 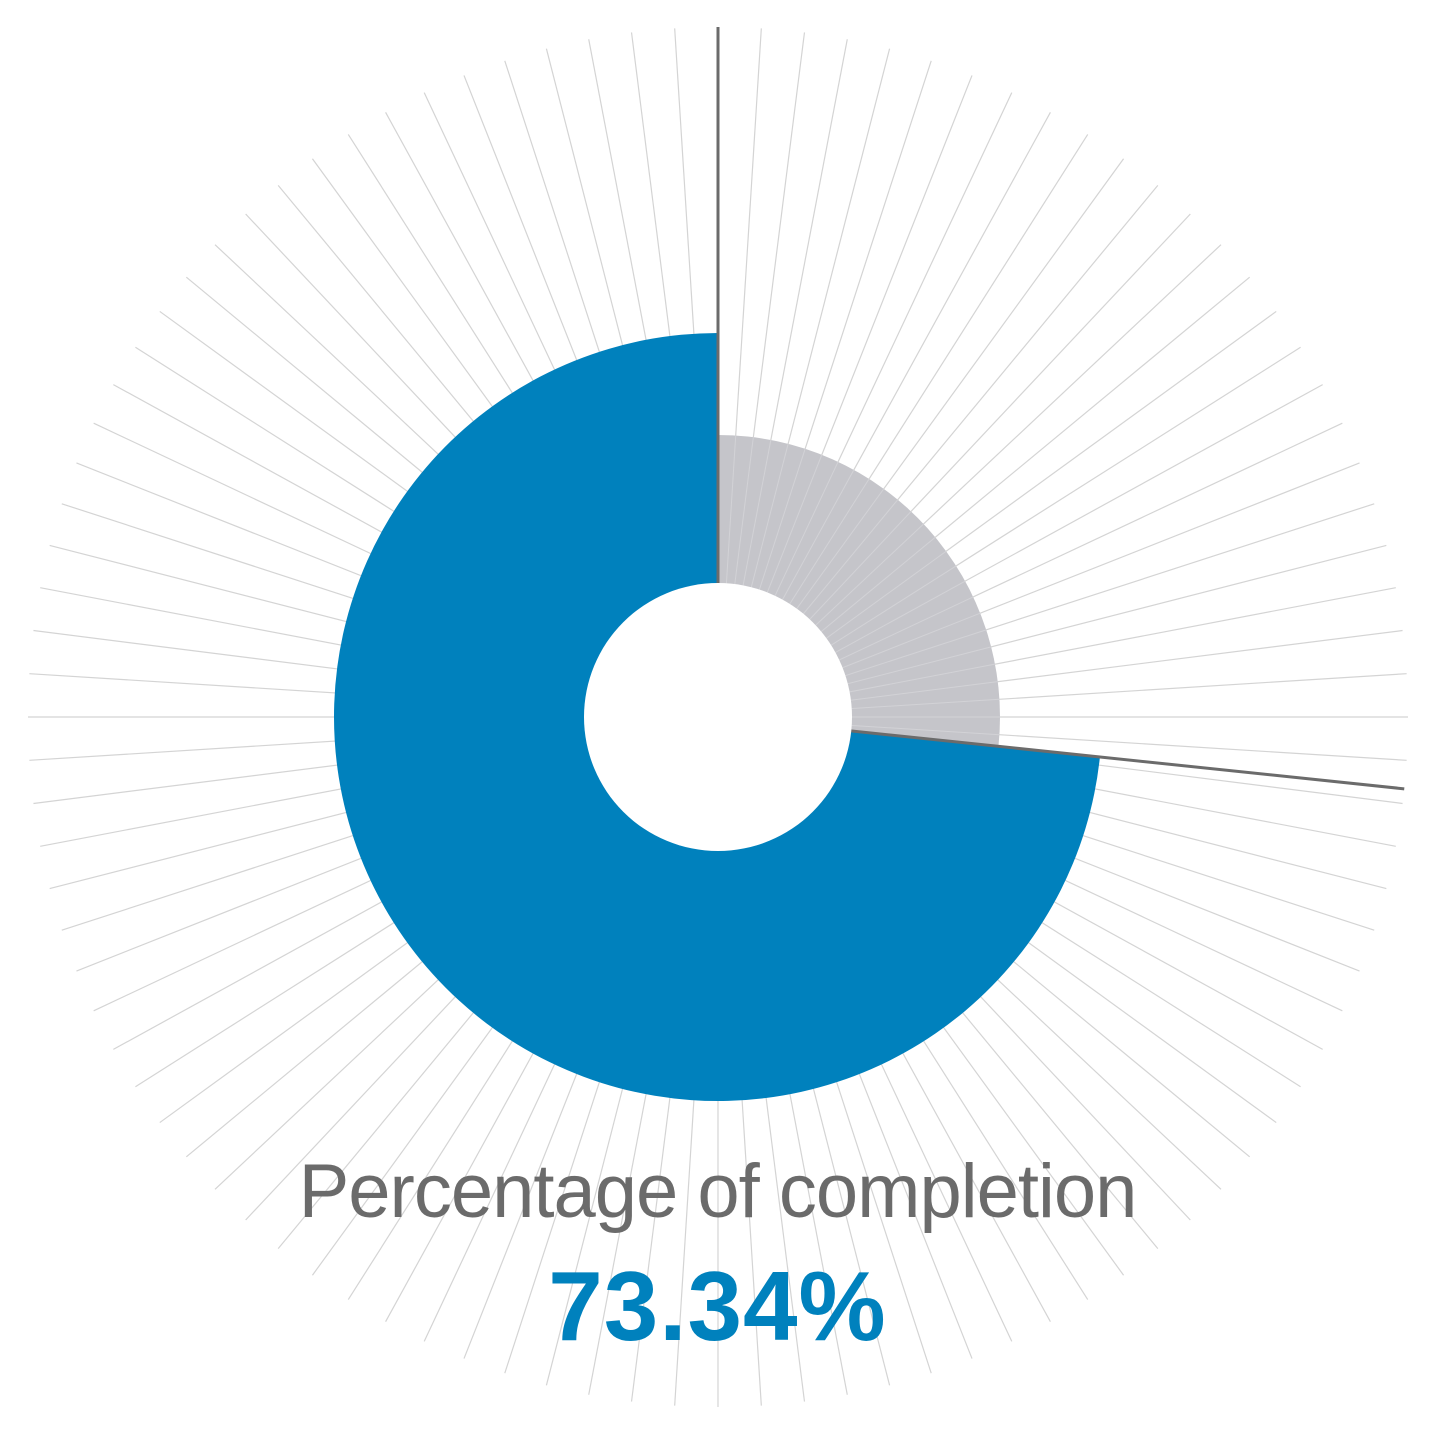 I want to click on chart-caption-label: Percentage of completion, so click(x=718, y=1191).